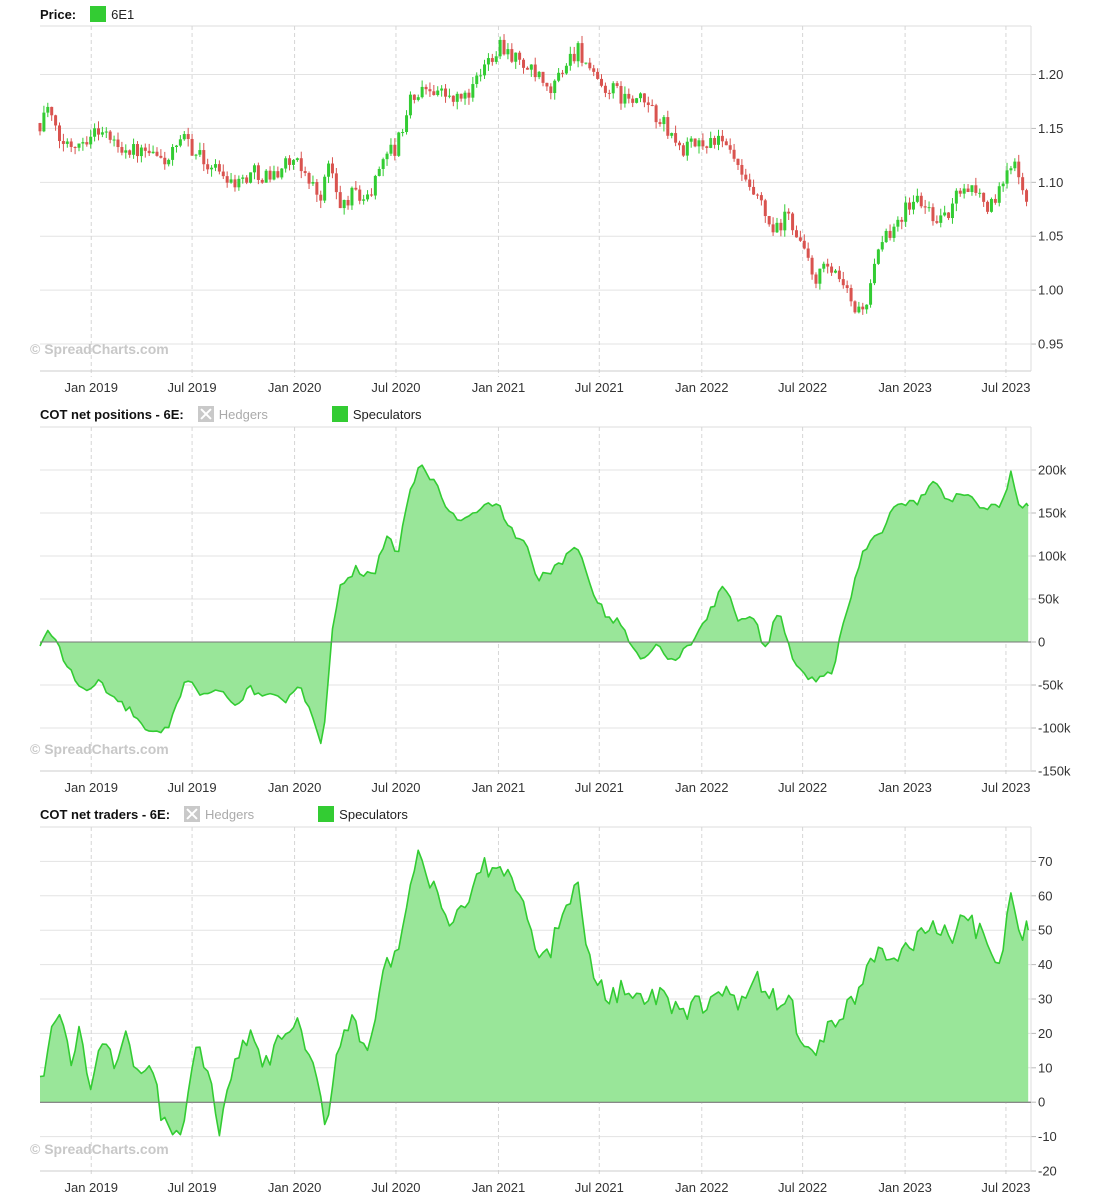 The width and height of the screenshot is (1115, 1200). Describe the element at coordinates (702, 787) in the screenshot. I see `x-tick-label: Jan 2022` at that location.